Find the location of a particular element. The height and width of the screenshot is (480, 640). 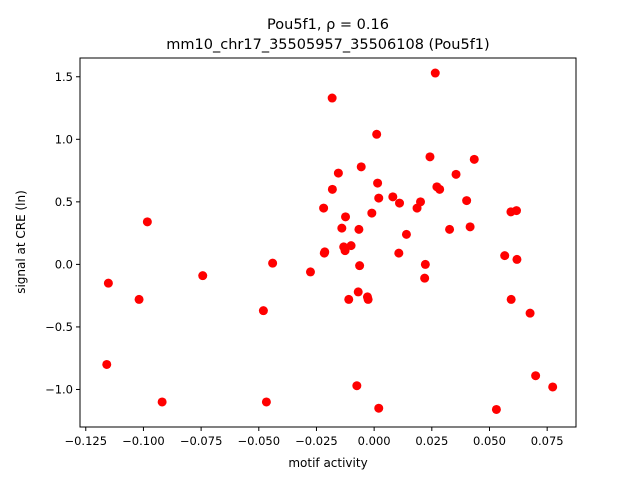

y-tick-label: 1.0 is located at coordinates (64, 139).